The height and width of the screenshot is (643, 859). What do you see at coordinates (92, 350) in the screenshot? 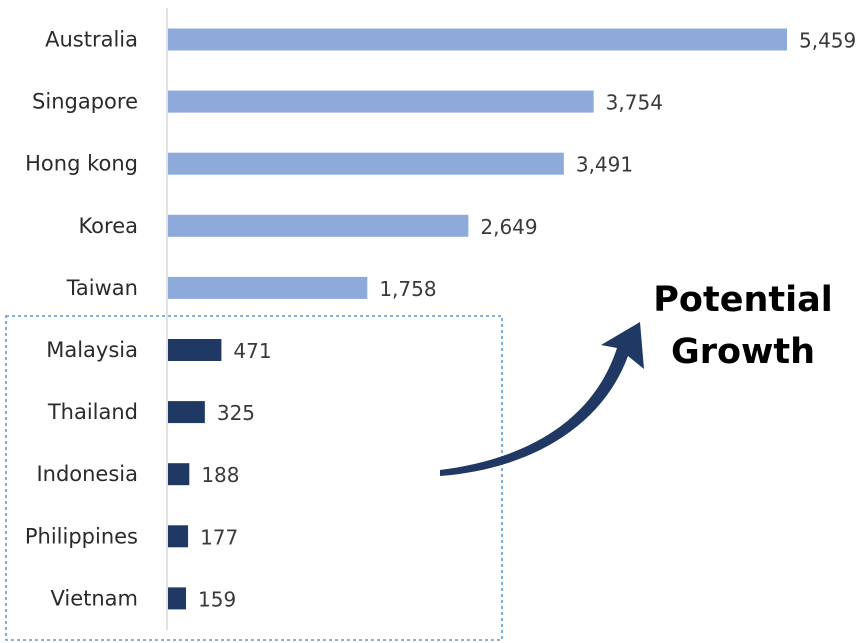
I see `category-label-malaysia: Malaysia` at bounding box center [92, 350].